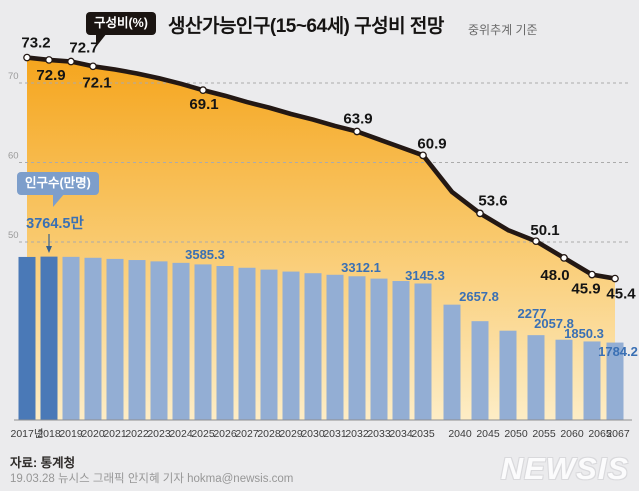 The height and width of the screenshot is (491, 639). What do you see at coordinates (35, 43) in the screenshot?
I see `line-value-label: 73.2` at bounding box center [35, 43].